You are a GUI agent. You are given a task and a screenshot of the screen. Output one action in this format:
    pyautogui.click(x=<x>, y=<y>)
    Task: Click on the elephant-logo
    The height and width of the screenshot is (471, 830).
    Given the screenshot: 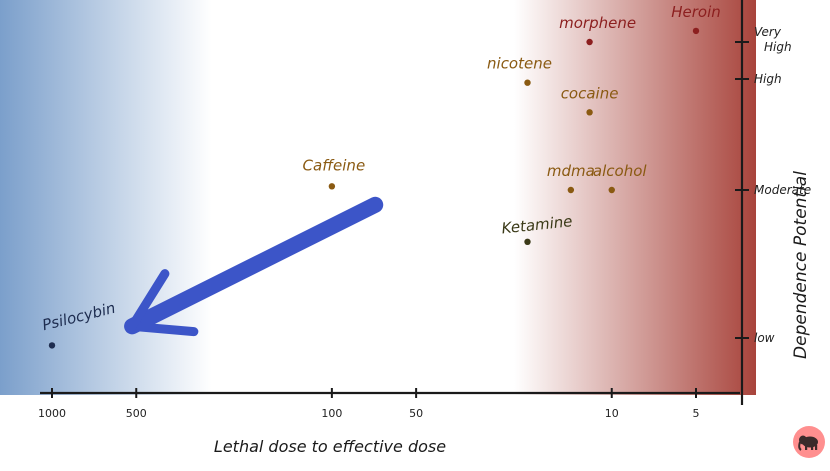 What is the action you would take?
    pyautogui.click(x=809, y=442)
    